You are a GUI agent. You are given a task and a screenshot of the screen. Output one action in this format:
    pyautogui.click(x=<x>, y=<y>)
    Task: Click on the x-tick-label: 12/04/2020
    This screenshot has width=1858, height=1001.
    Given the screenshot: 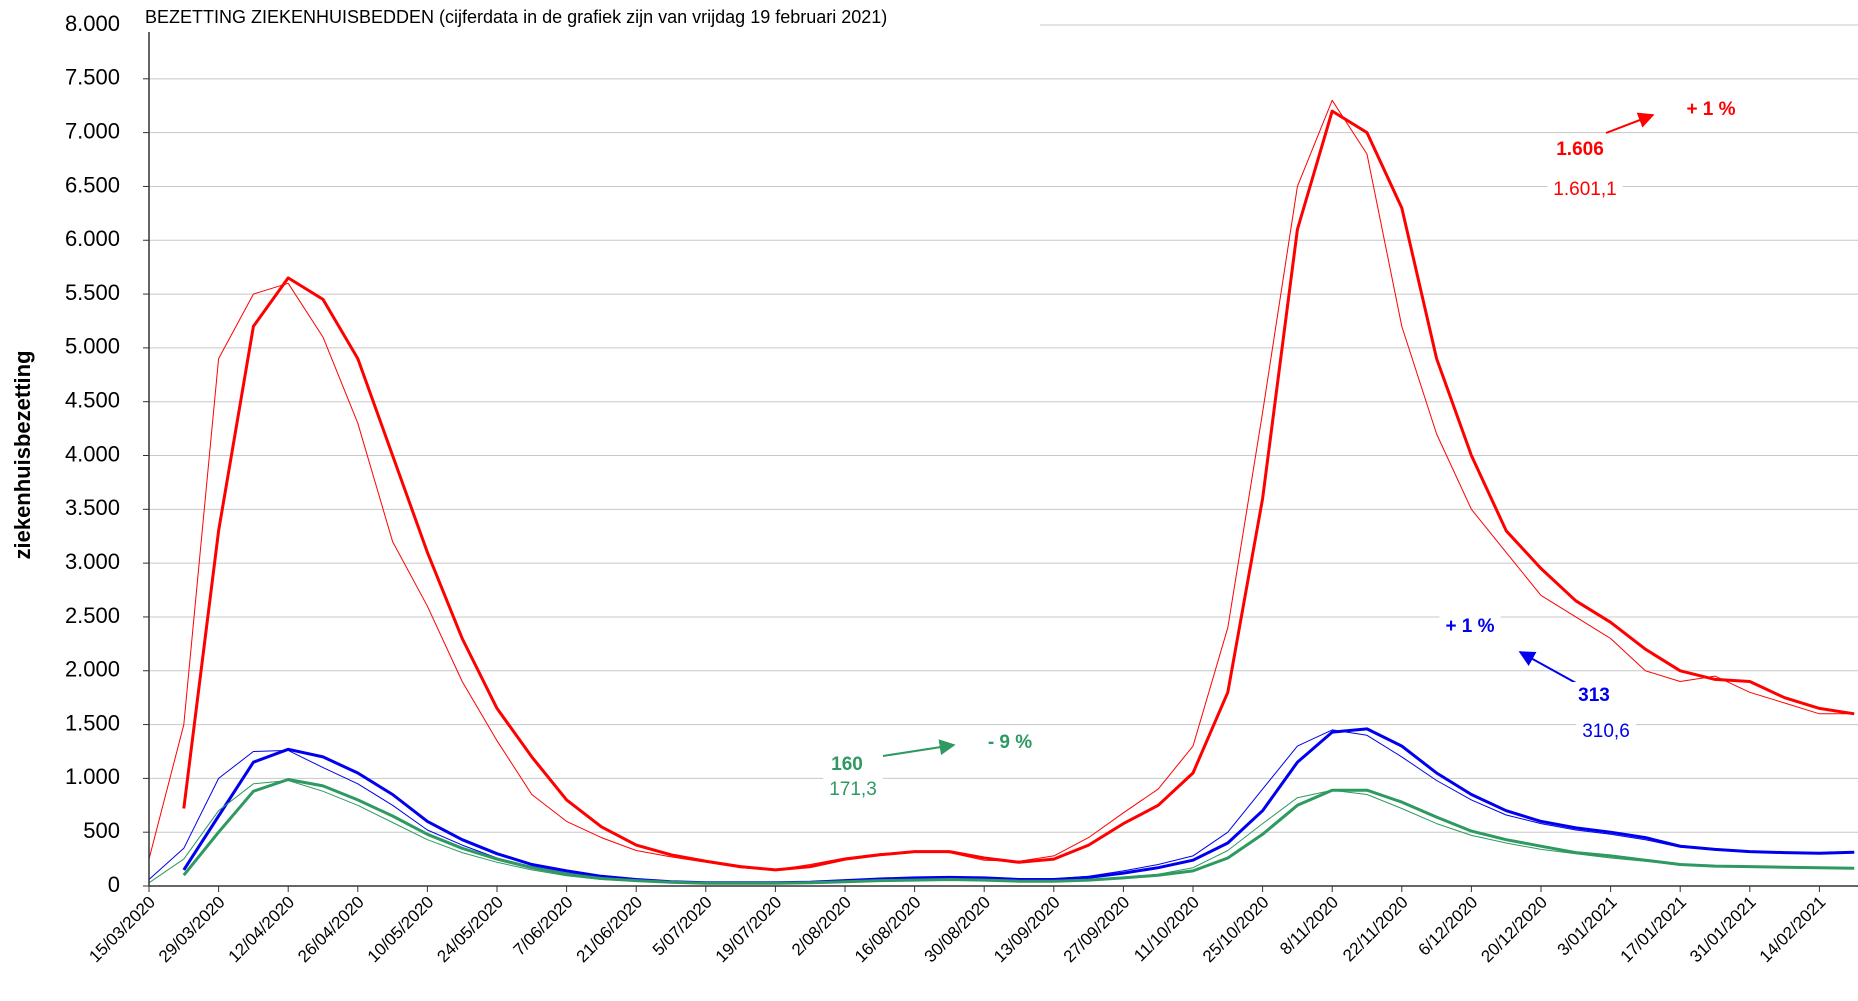 What is the action you would take?
    pyautogui.click(x=262, y=930)
    